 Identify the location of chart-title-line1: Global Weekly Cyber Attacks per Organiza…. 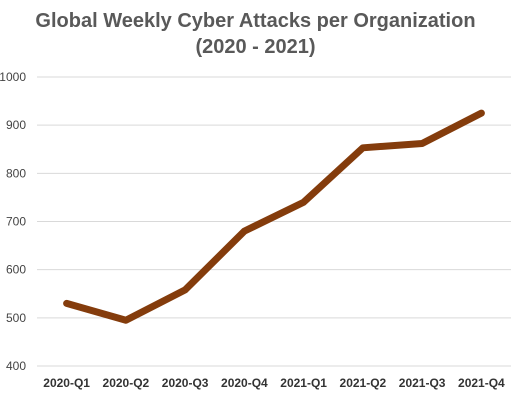
(255, 21).